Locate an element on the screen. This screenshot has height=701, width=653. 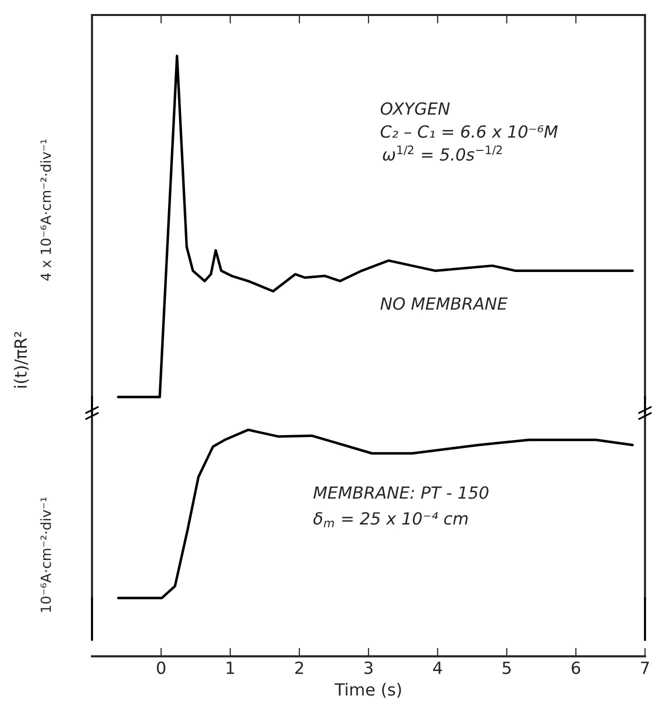
y-axis-title: 10⁻⁶A·cm⁻²·div⁻¹ is located at coordinates (46, 554).